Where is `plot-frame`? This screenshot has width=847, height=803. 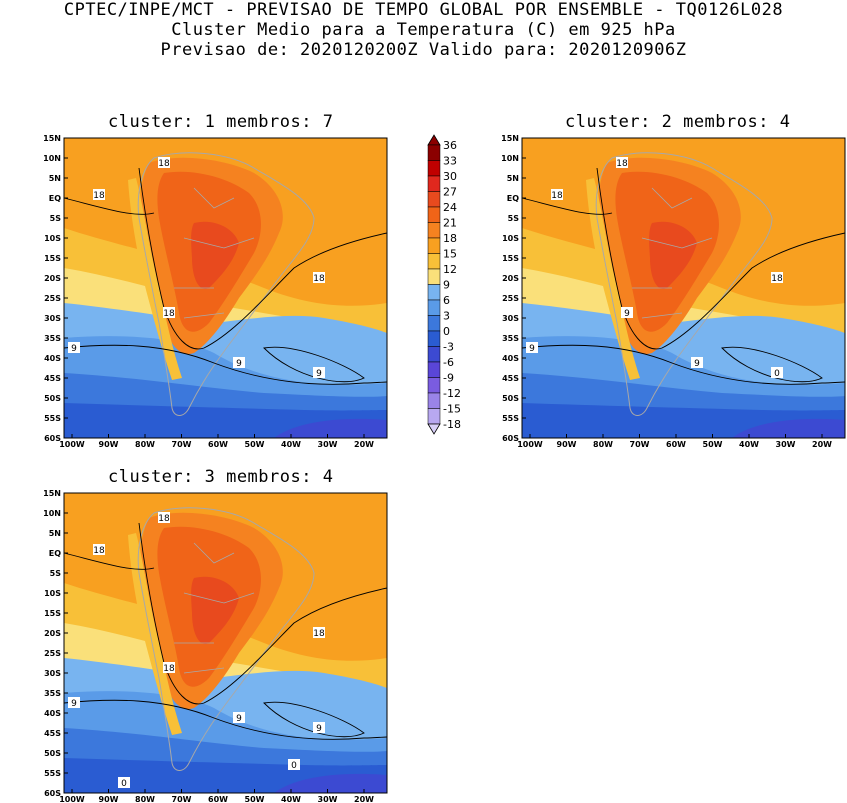 plot-frame is located at coordinates (225, 288).